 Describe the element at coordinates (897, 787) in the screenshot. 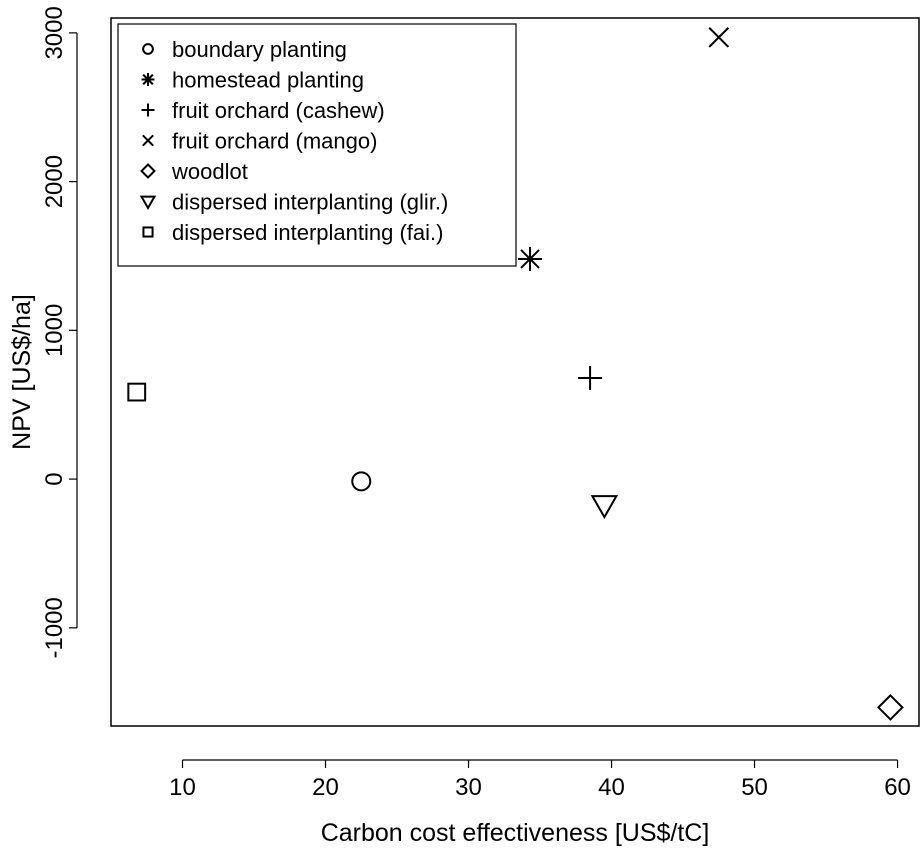

I see `x-tick-label: 60` at that location.